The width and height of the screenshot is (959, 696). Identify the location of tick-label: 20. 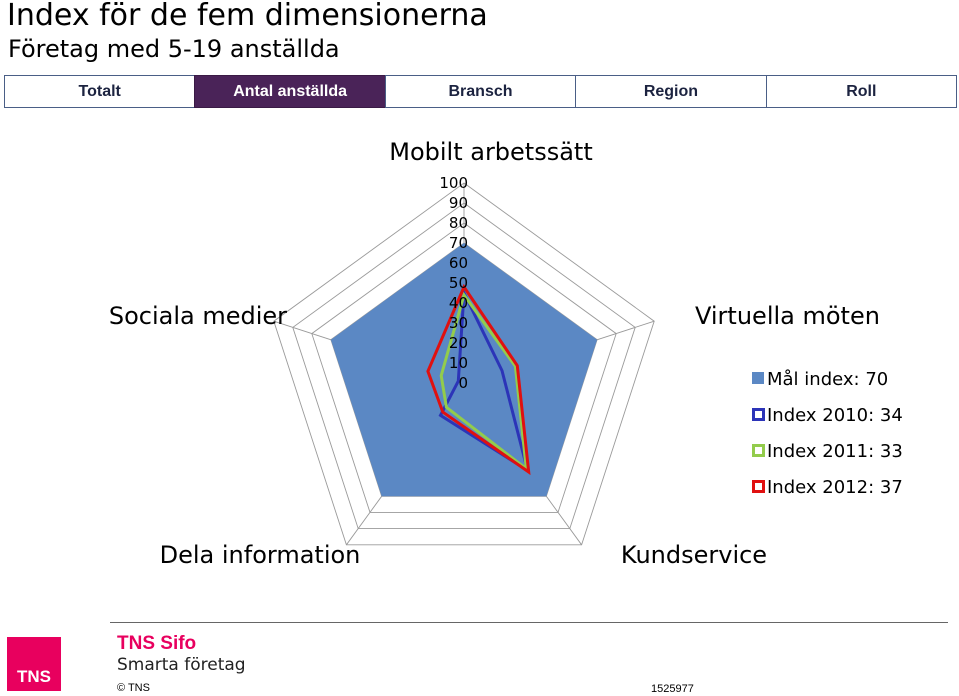
(458, 343).